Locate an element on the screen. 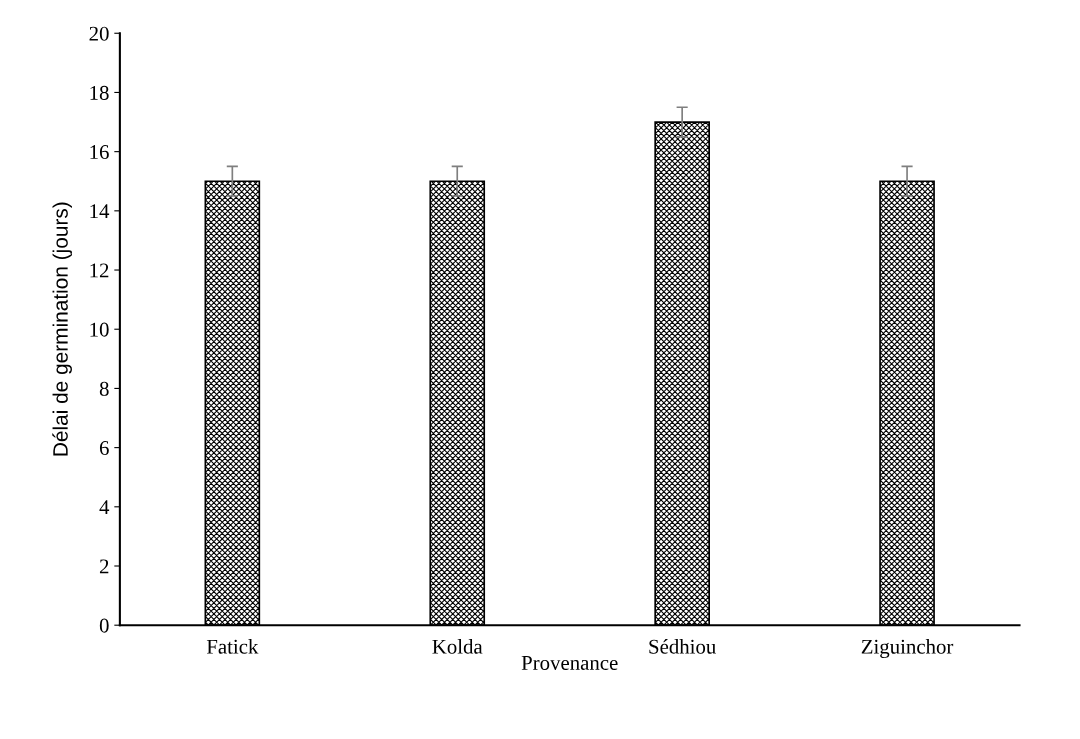 The height and width of the screenshot is (739, 1080). y-tick-label: 18 is located at coordinates (99, 92).